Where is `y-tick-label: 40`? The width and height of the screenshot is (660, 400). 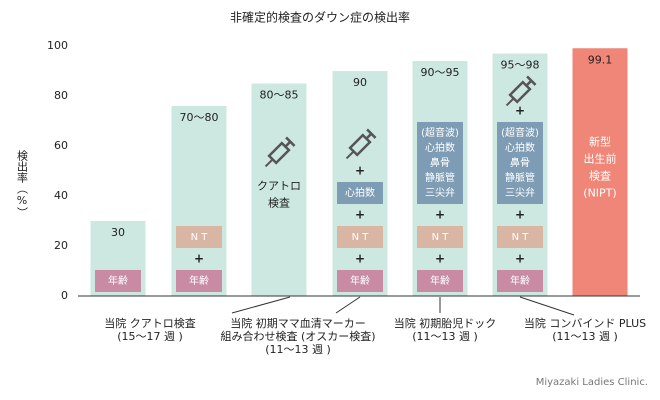
y-tick-label: 40 is located at coordinates (61, 195).